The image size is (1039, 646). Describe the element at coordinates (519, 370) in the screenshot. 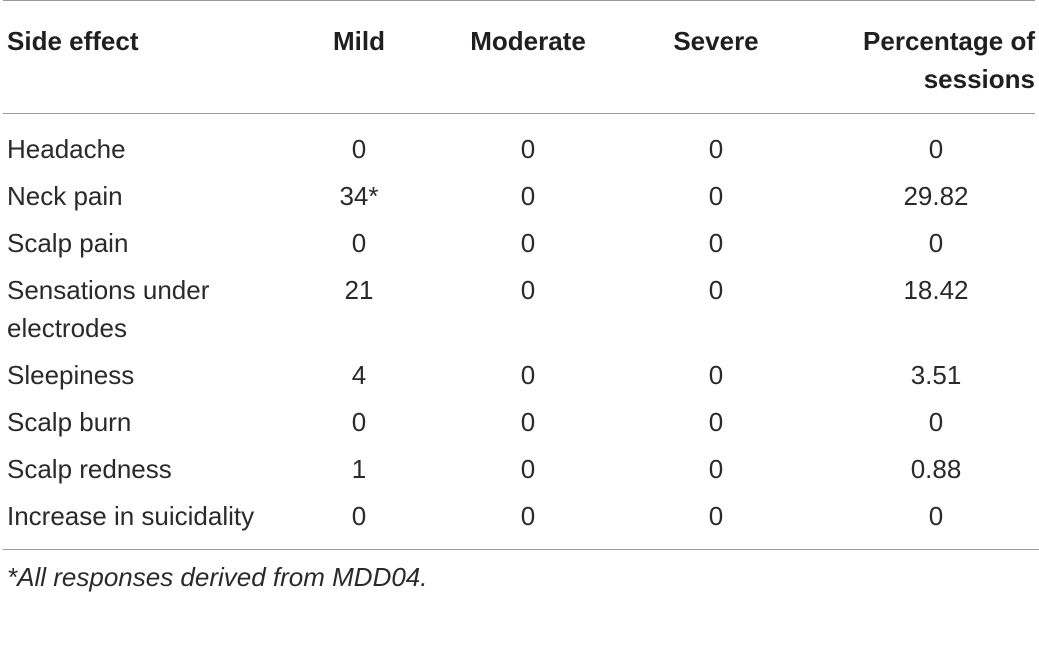

I see `table-row: Sleepiness 4 0 0 3.51` at that location.